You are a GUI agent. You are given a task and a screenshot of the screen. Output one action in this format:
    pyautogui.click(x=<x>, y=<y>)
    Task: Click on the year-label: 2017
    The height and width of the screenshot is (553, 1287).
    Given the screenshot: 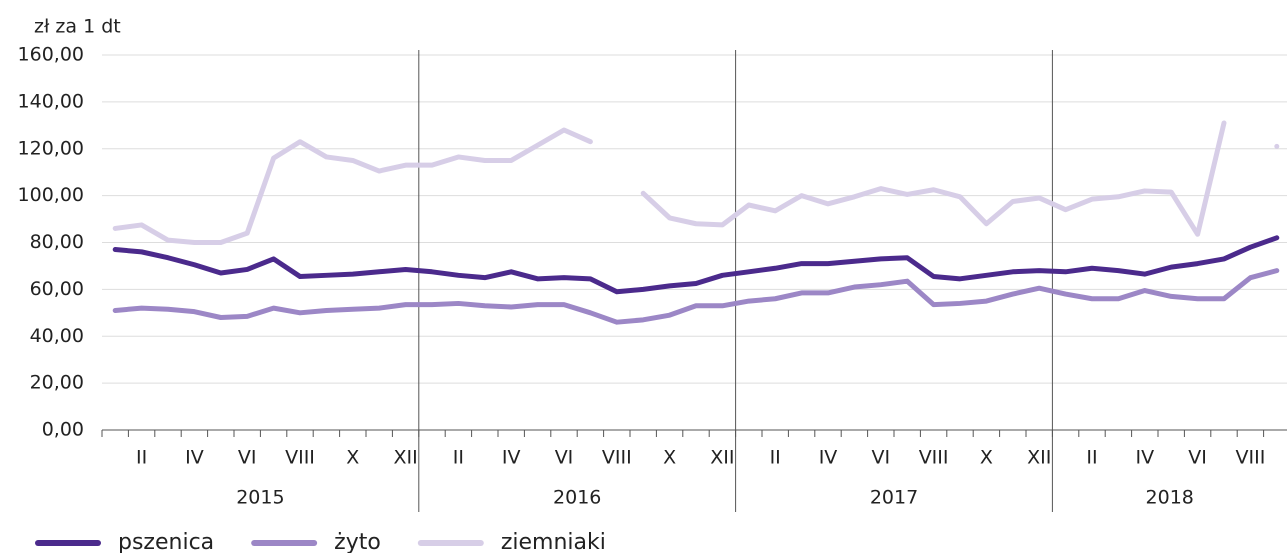 What is the action you would take?
    pyautogui.click(x=894, y=498)
    